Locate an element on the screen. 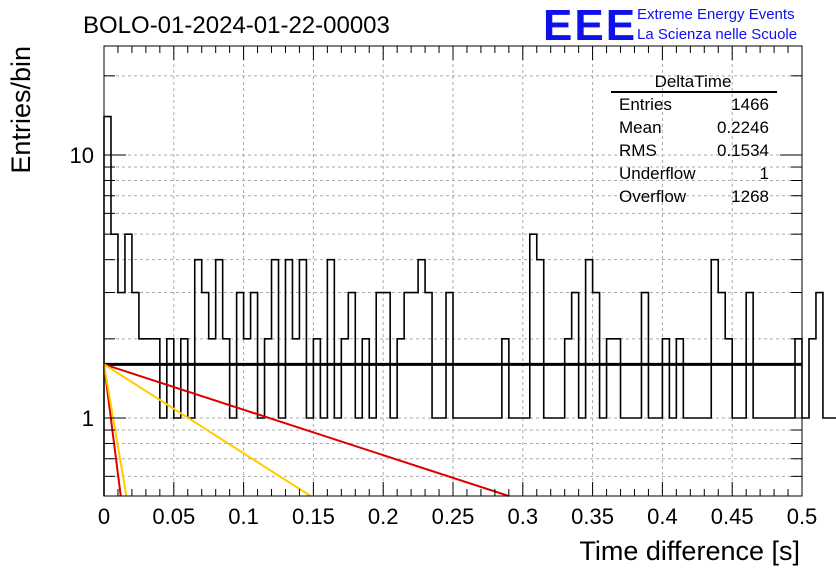 This screenshot has height=572, width=836. x-tick-labels: 0 0.05 0.1 0.15 0.2 0.25 0.3 0.35 0.4 0.45 0.5 is located at coordinates (457, 516).